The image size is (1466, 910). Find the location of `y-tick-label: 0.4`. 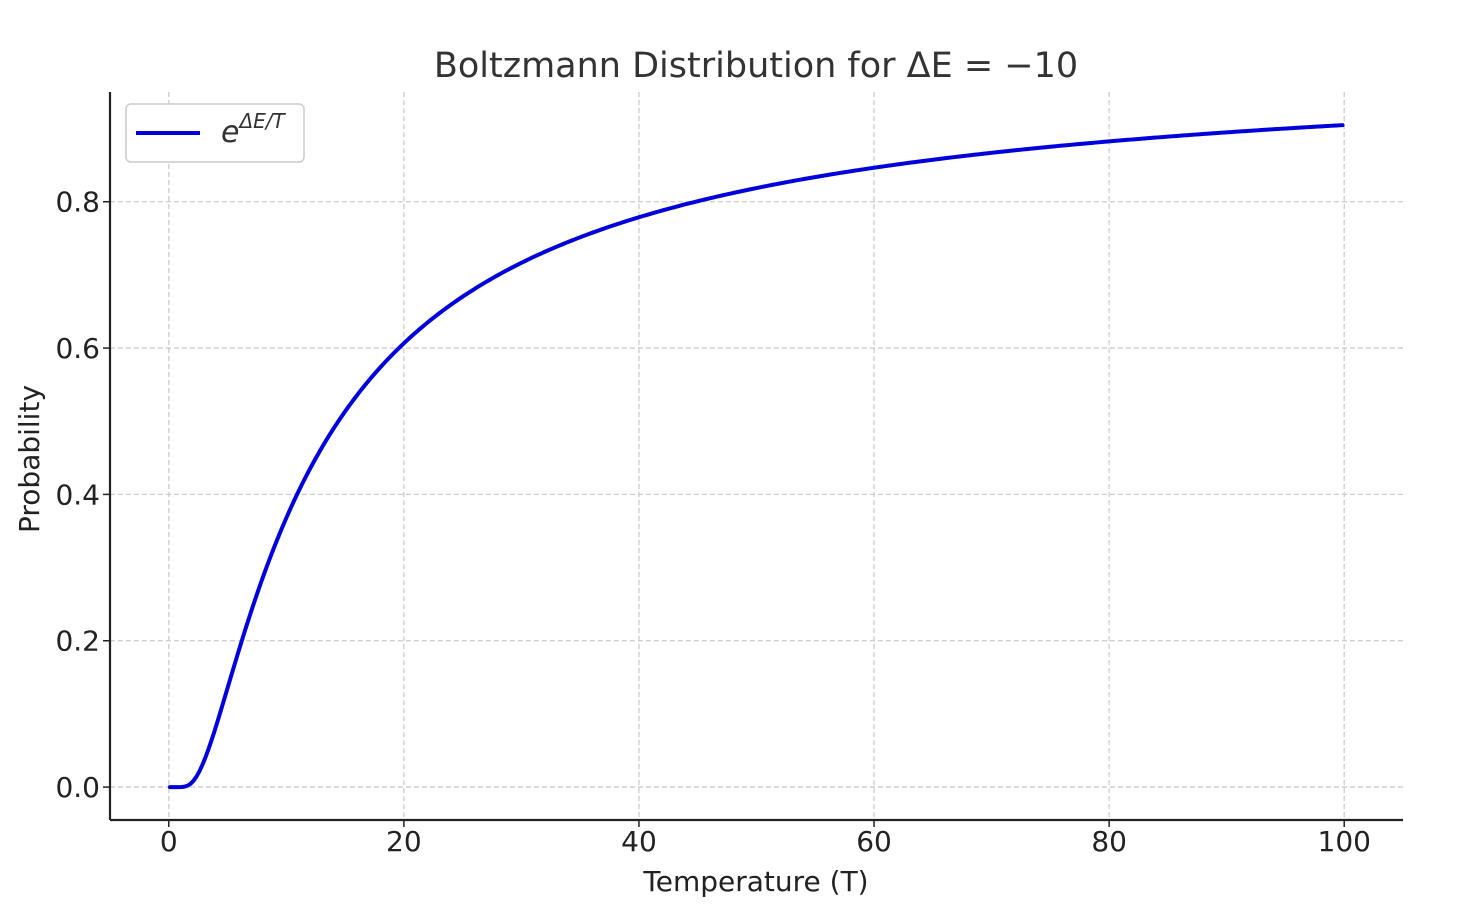

y-tick-label: 0.4 is located at coordinates (77, 494).